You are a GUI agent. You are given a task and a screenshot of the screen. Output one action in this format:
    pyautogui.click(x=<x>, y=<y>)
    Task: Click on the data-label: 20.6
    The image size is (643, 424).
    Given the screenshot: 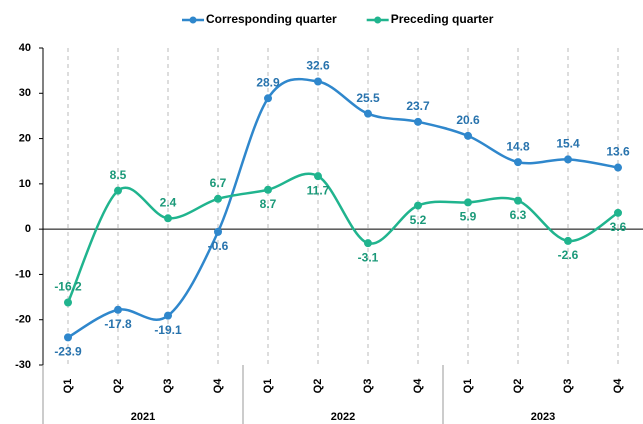 What is the action you would take?
    pyautogui.click(x=468, y=120)
    